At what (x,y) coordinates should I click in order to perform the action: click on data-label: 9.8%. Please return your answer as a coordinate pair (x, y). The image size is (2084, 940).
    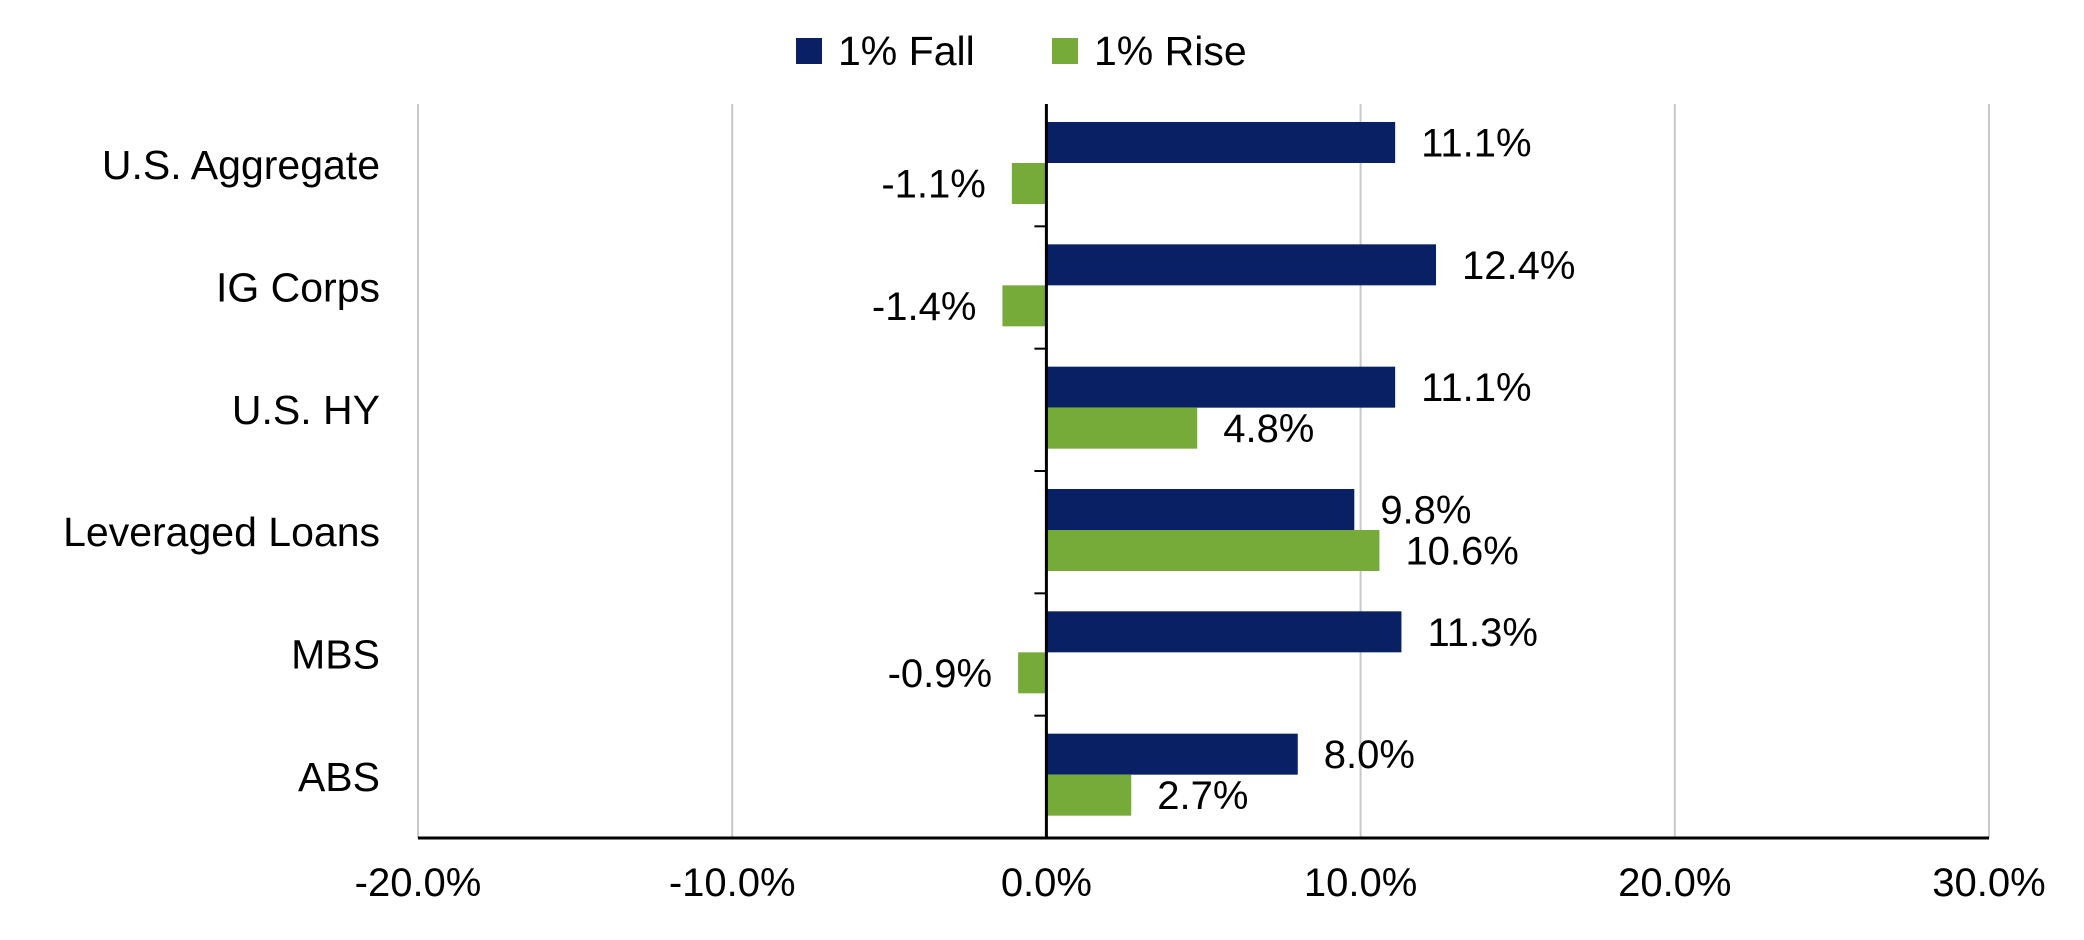
    Looking at the image, I should click on (1425, 511).